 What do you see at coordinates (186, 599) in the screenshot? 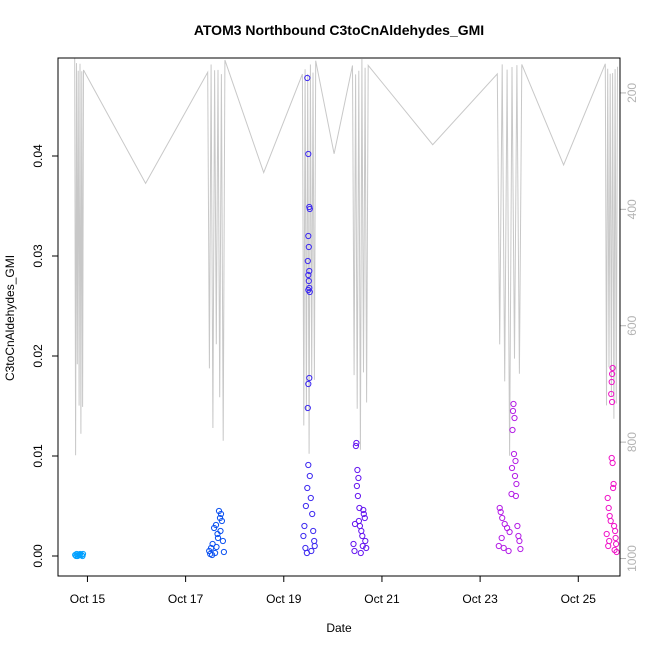
I see `x-tick-label: Oct 17` at bounding box center [186, 599].